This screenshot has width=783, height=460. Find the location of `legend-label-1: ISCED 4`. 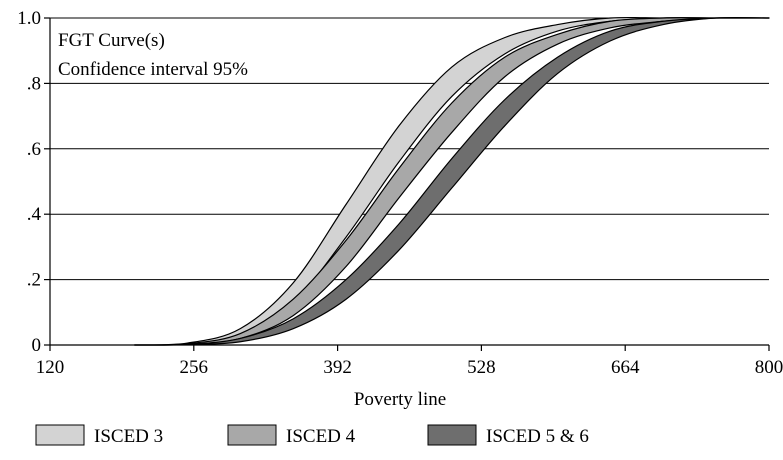

legend-label-1: ISCED 4 is located at coordinates (321, 436).